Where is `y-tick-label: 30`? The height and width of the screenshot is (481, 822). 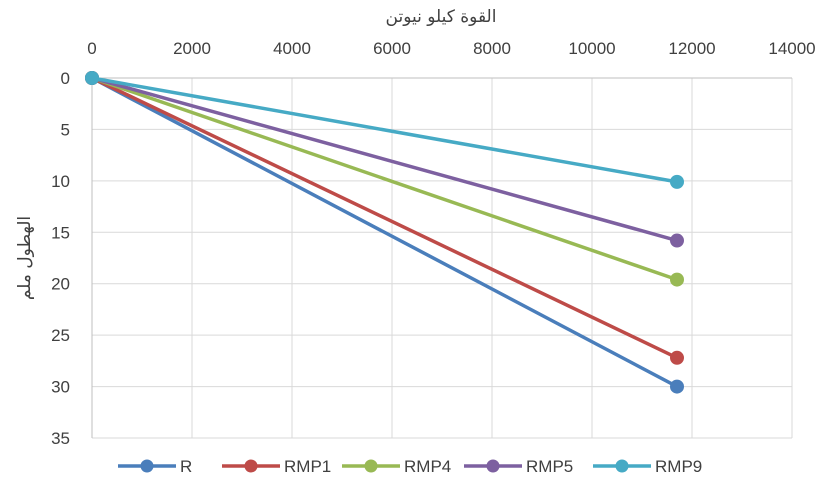
y-tick-label: 30 is located at coordinates (60, 387).